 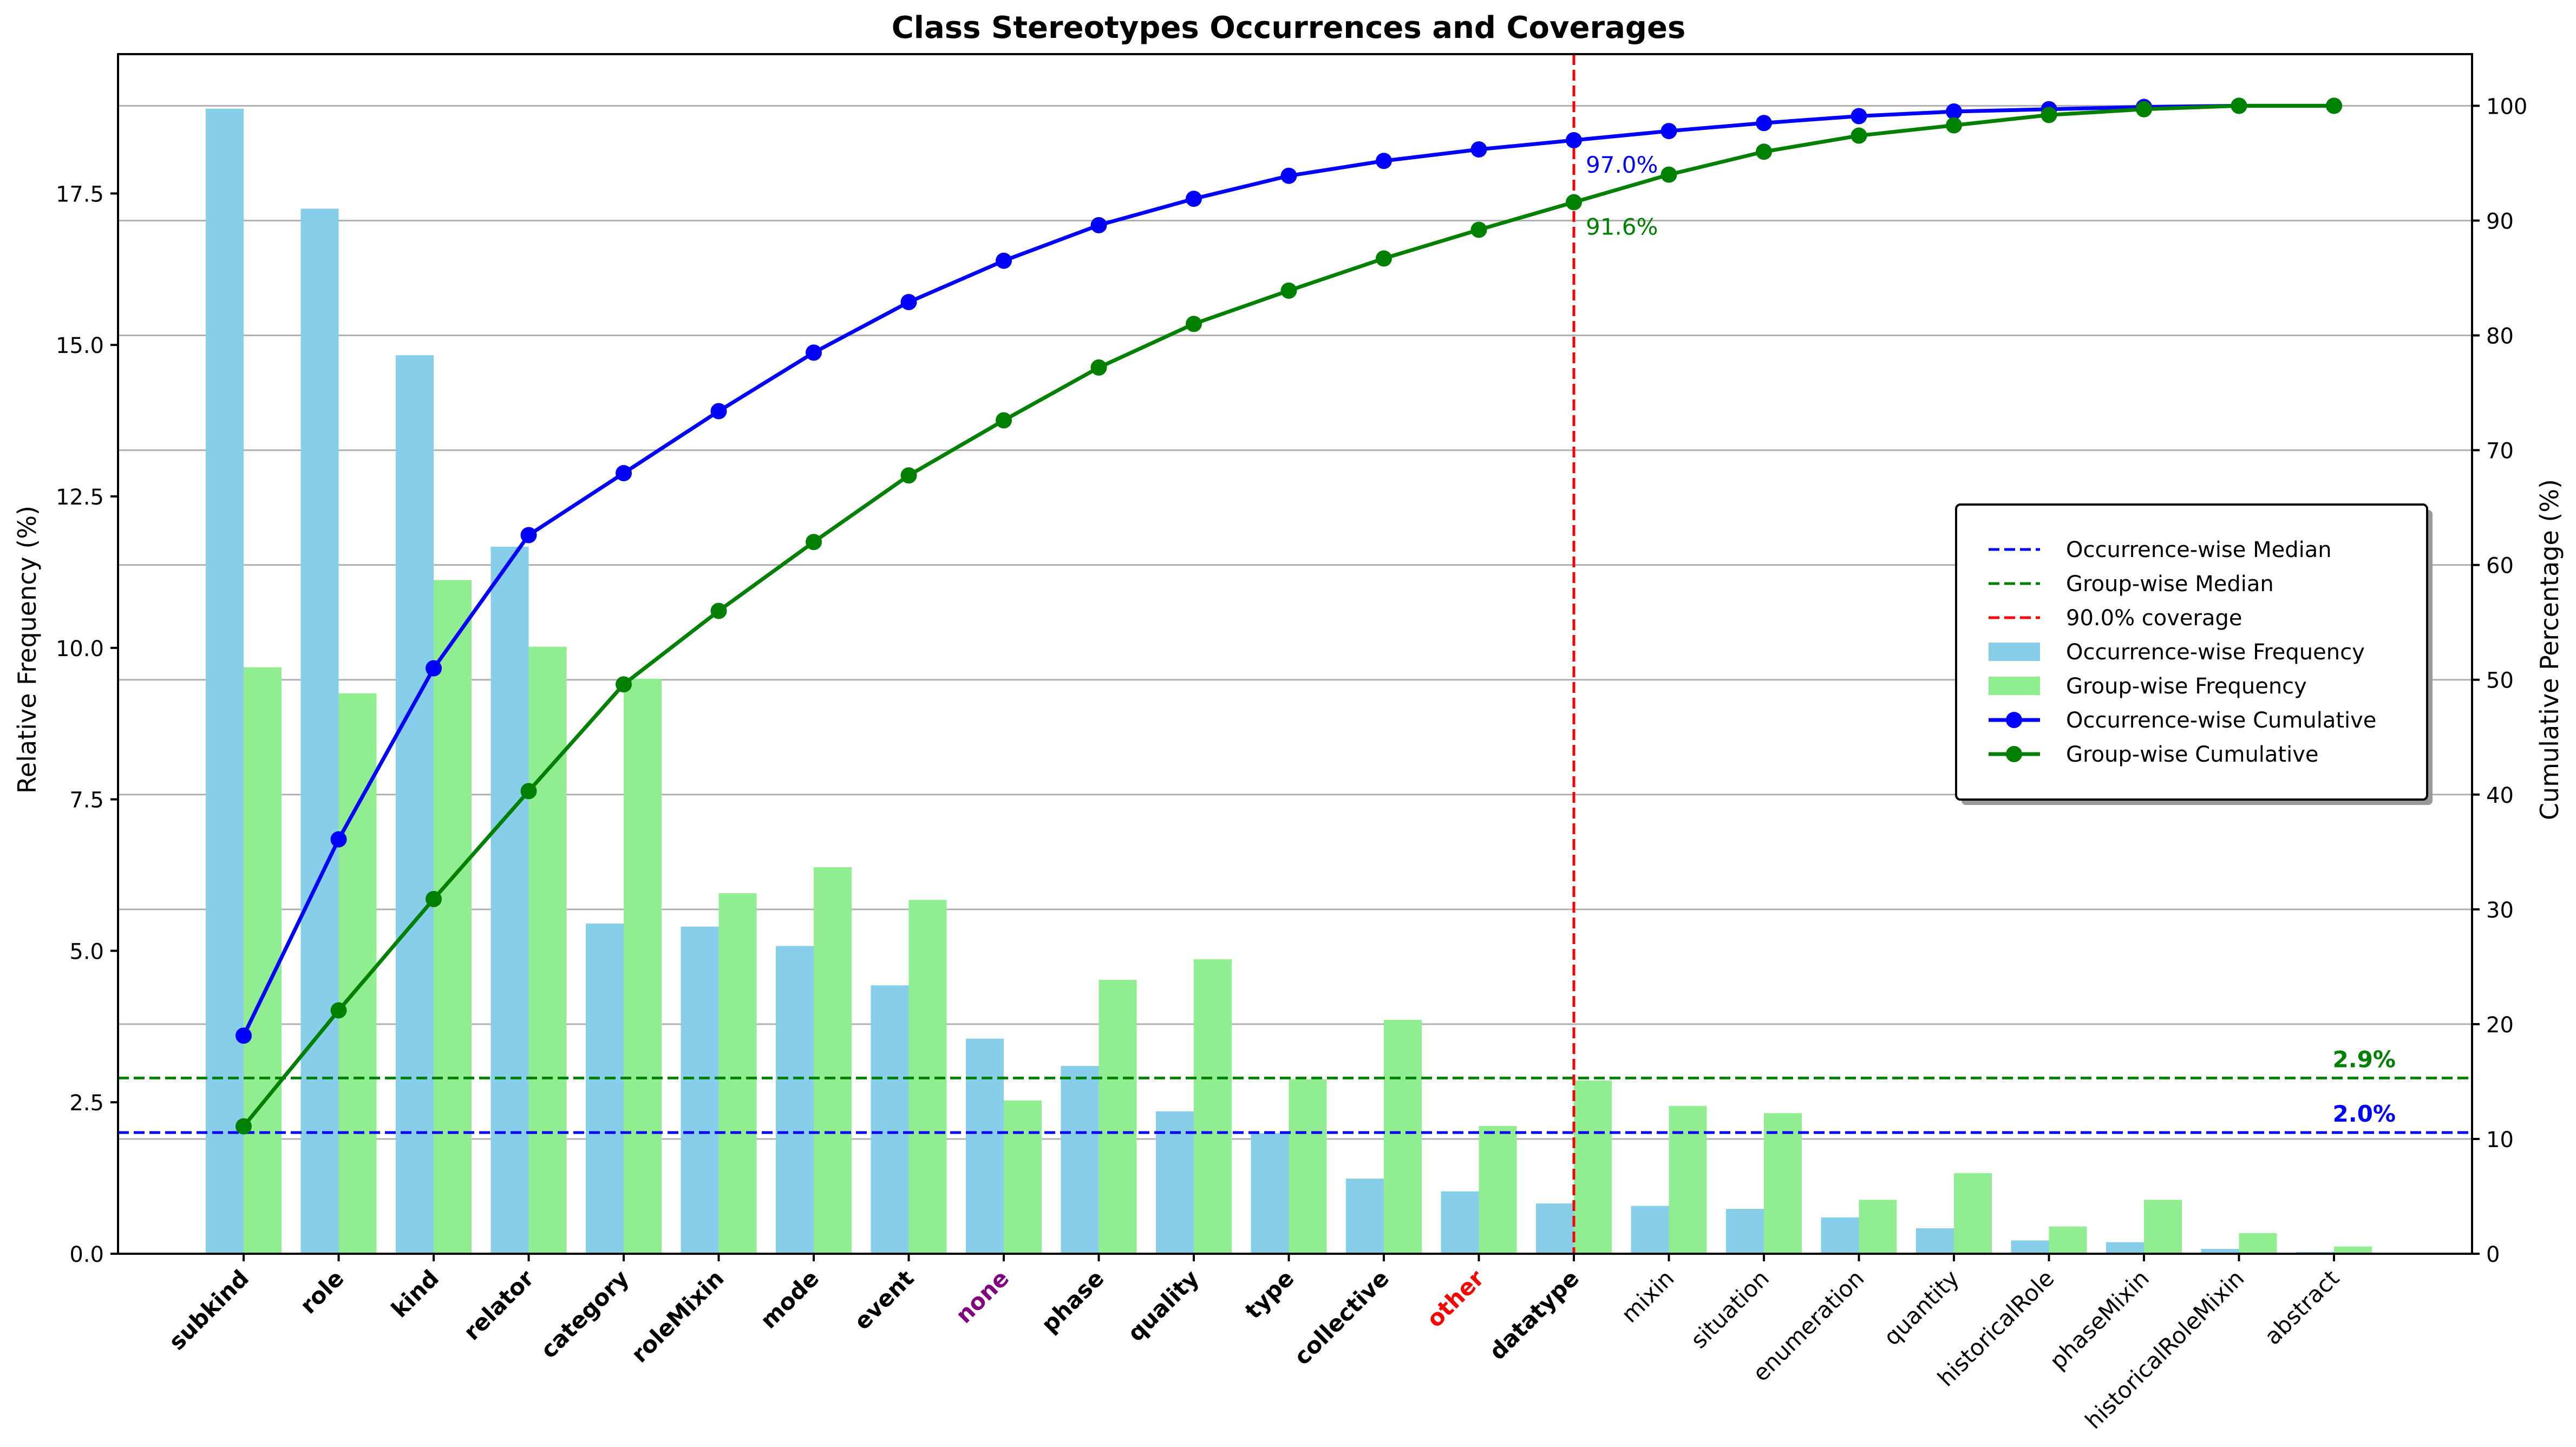 I want to click on bar-group-kind, so click(x=453, y=917).